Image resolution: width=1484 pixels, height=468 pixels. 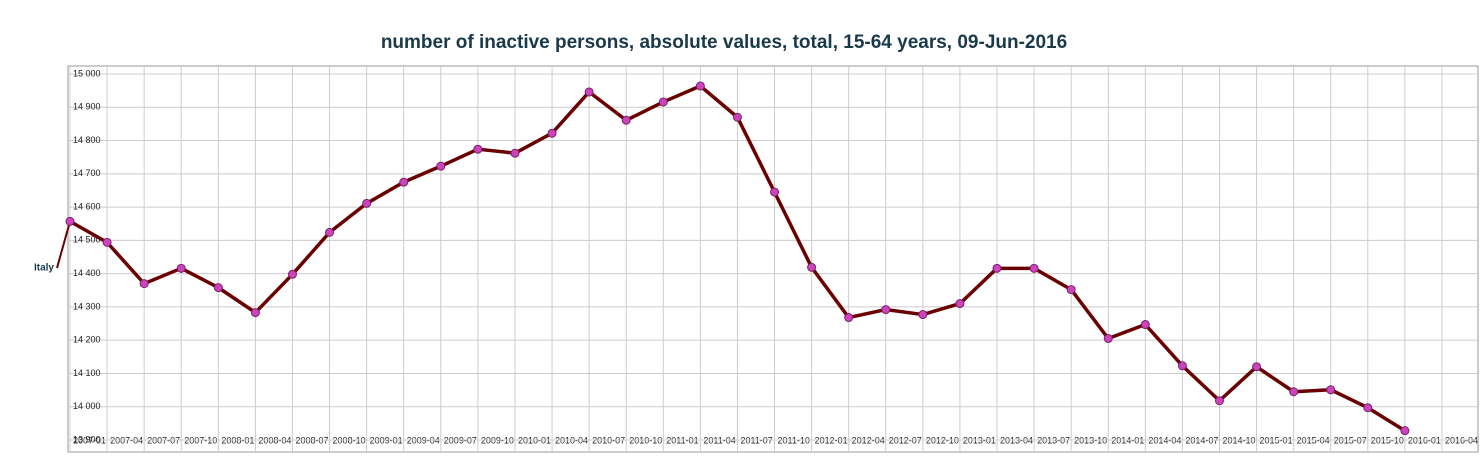 What do you see at coordinates (87, 240) in the screenshot?
I see `y-tick-label: 14 500` at bounding box center [87, 240].